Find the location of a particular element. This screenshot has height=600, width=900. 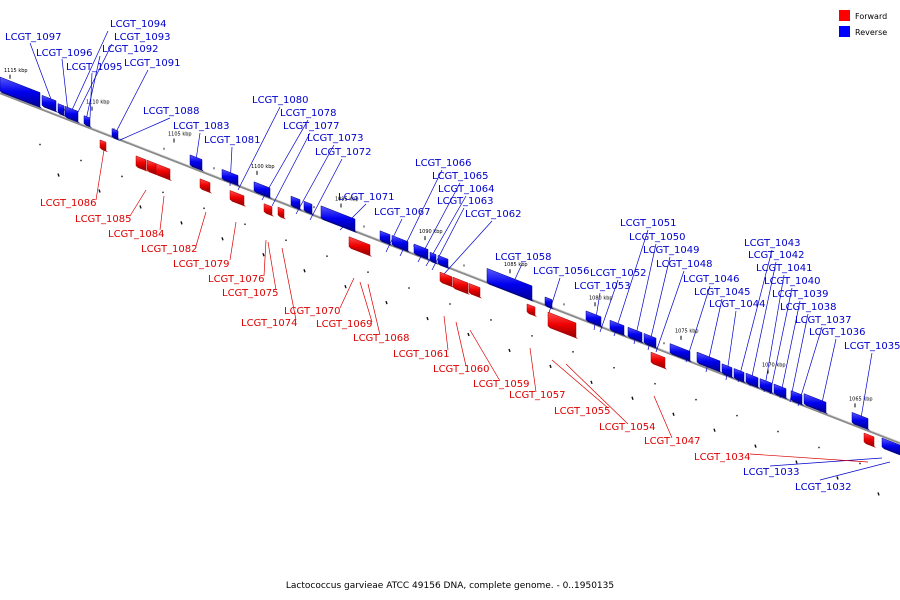

legend-label-reverse: Reverse is located at coordinates (871, 32).